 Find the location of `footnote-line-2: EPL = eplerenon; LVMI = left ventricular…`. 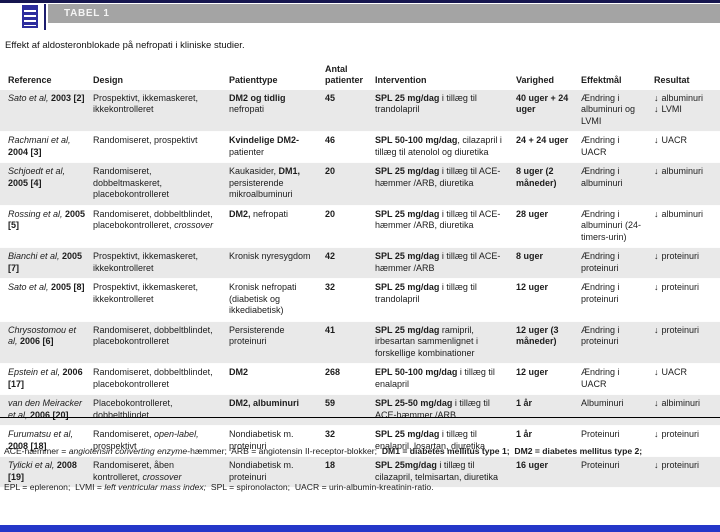

footnote-line-2: EPL = eplerenon; LVMI = left ventricular… is located at coordinates (219, 487).